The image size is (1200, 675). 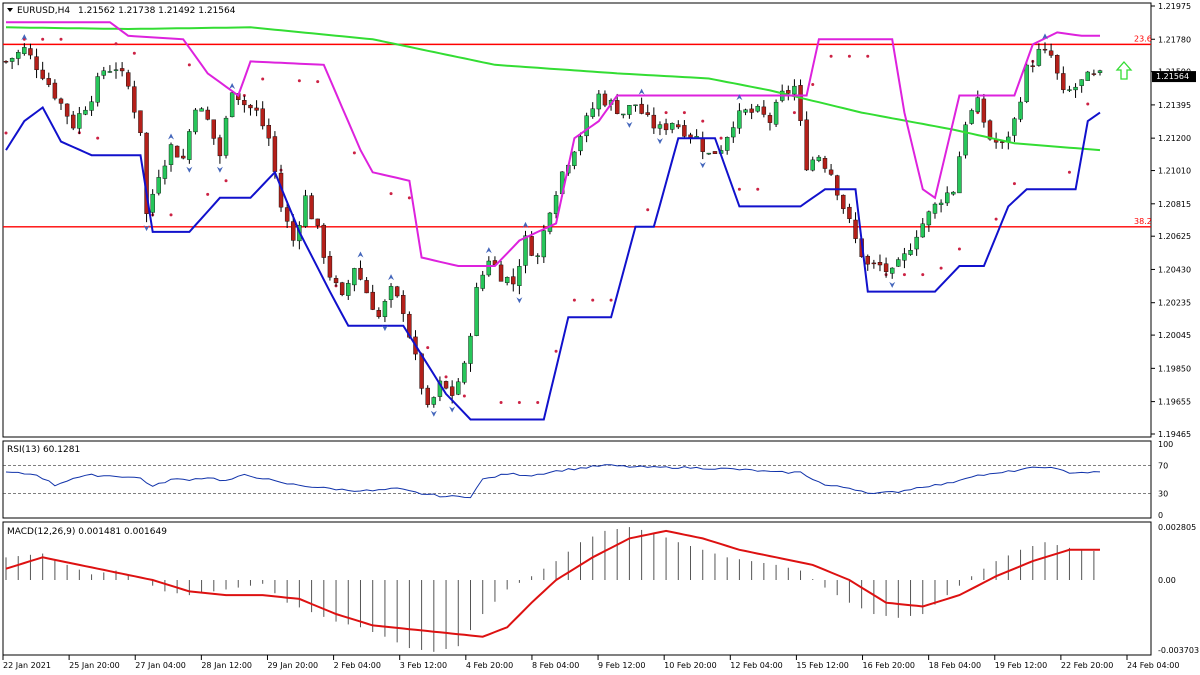 I want to click on rsi-label: RSI(13) 60.1281, so click(x=43, y=450).